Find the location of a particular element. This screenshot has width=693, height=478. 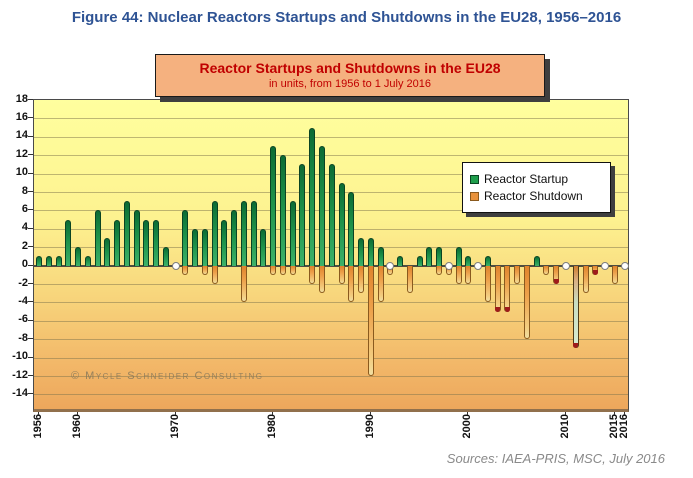

startup-bar-1962 is located at coordinates (97, 238).